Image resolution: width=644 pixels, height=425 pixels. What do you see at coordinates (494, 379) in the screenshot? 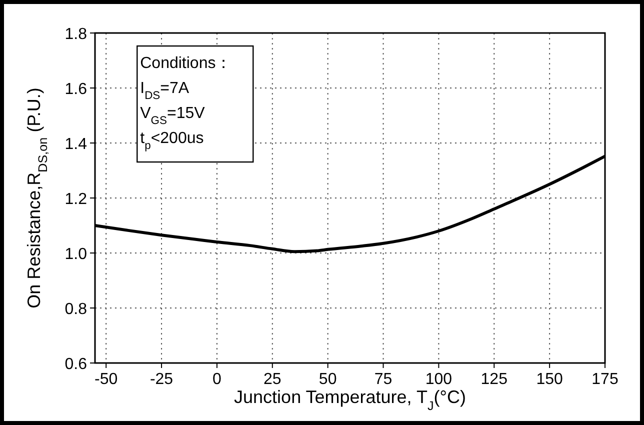
I see `x-tick-label: 125` at bounding box center [494, 379].